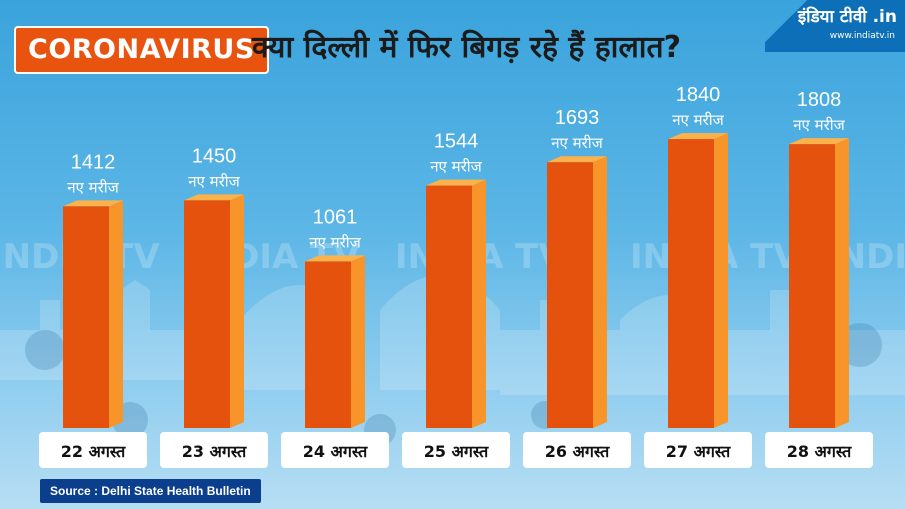 The width and height of the screenshot is (905, 509). I want to click on data-label-value: 1693, so click(577, 118).